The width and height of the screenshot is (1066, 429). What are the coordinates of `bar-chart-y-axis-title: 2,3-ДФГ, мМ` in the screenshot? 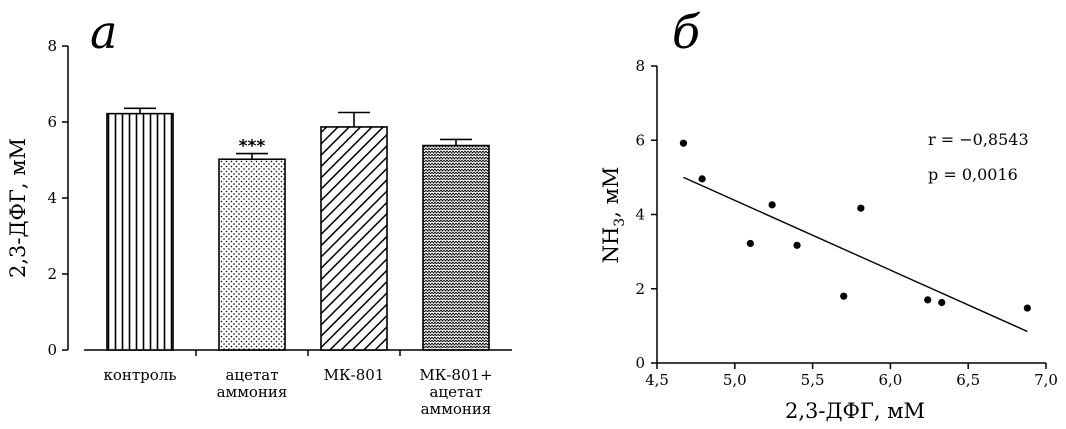 It's located at (18, 208).